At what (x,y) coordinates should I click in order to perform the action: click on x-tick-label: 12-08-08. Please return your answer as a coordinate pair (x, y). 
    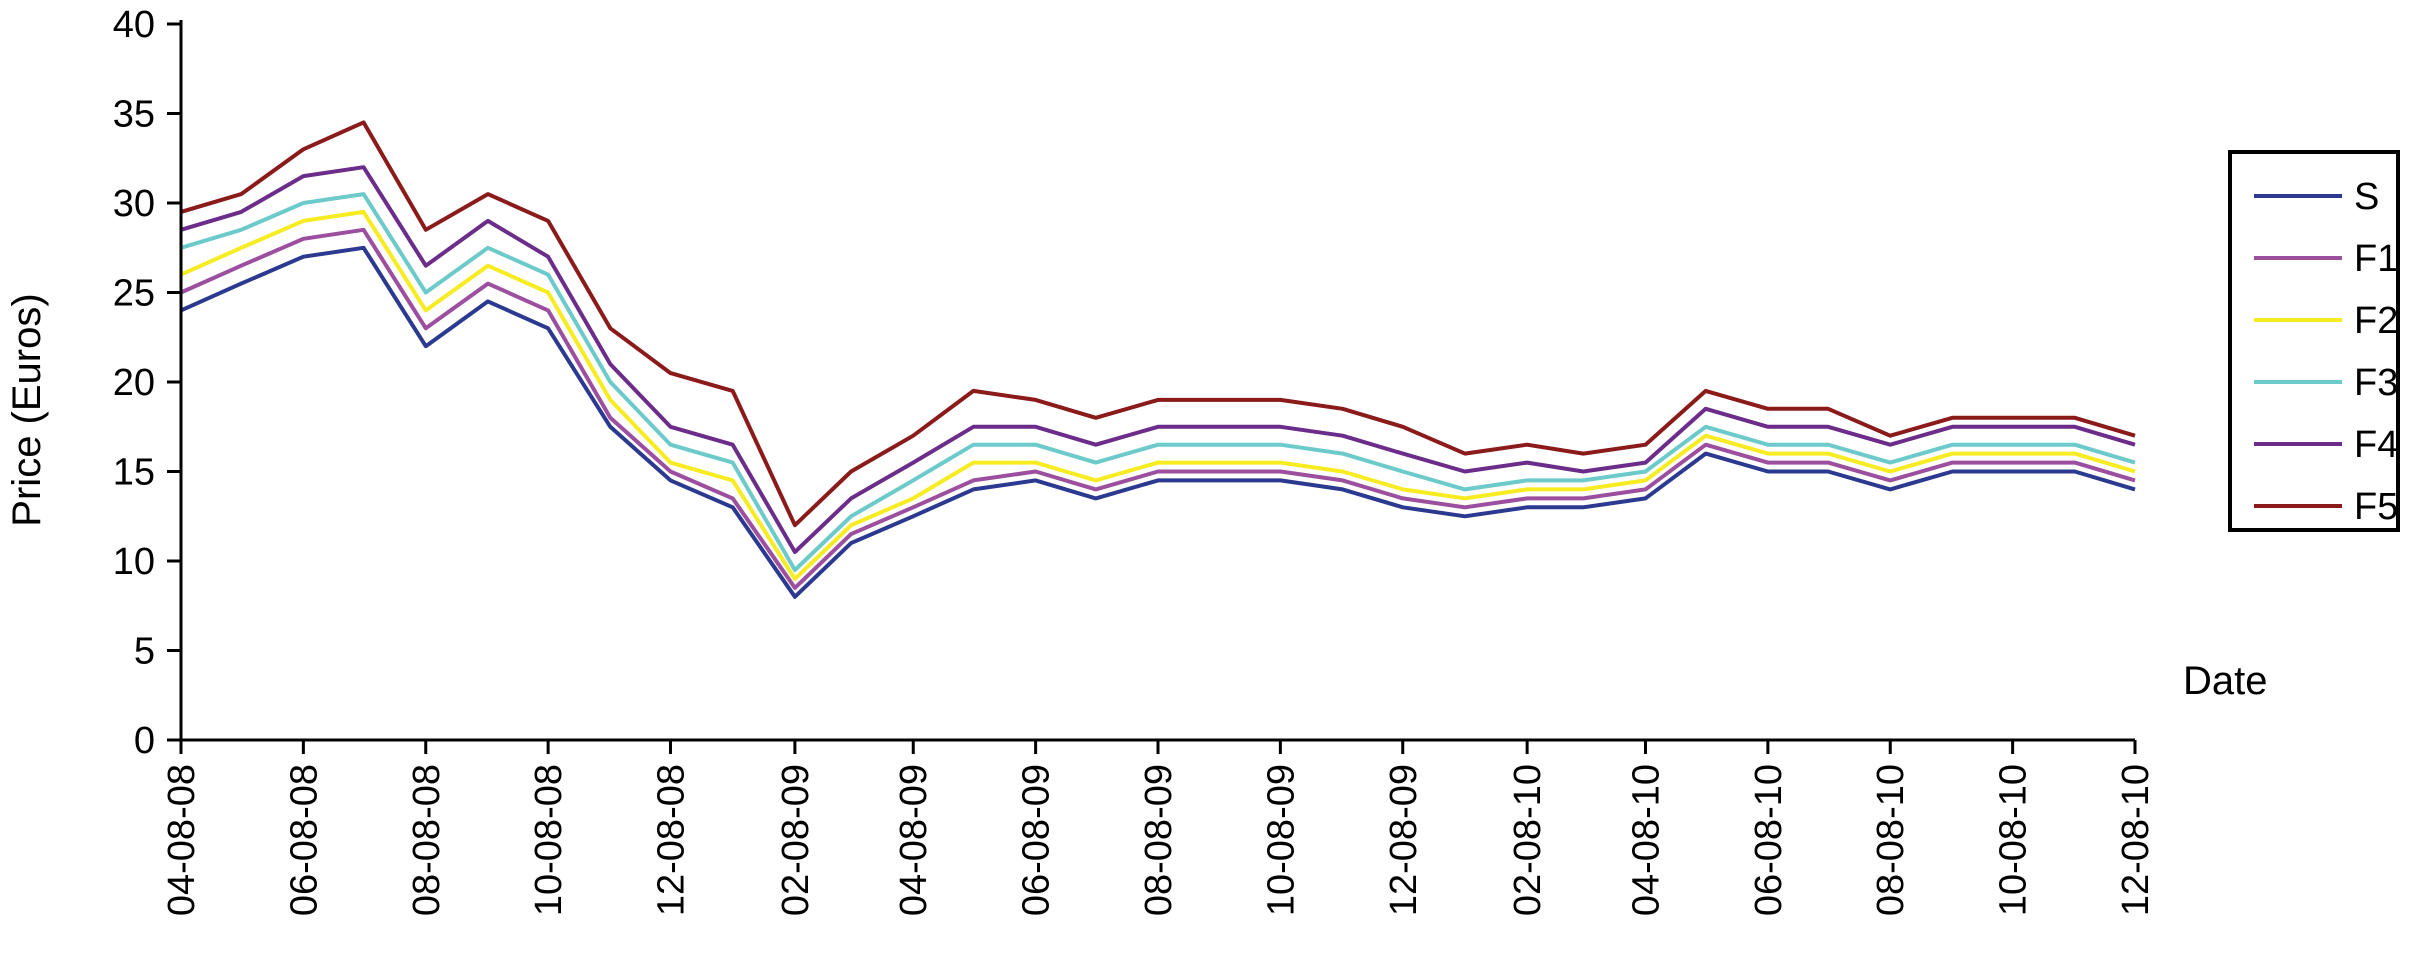
    Looking at the image, I should click on (672, 840).